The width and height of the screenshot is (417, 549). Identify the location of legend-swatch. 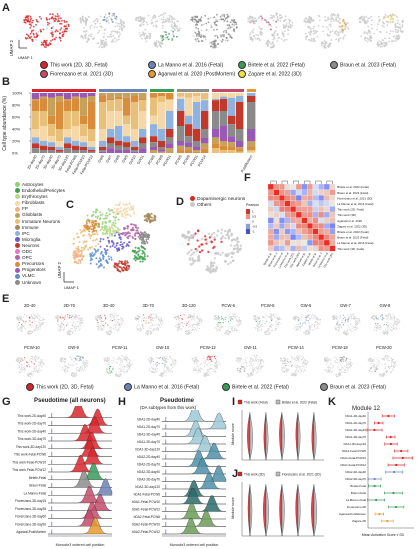
(44, 65).